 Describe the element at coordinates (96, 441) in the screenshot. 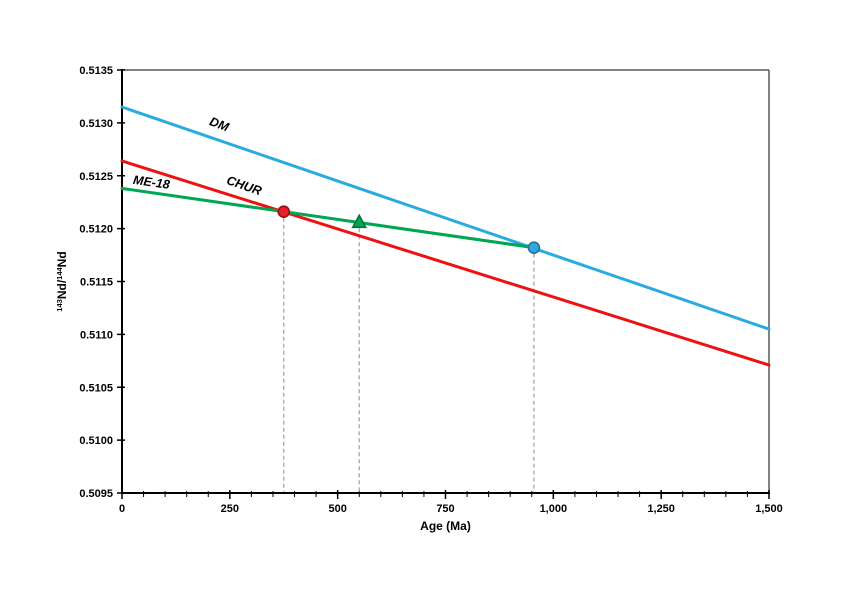

I see `y-tick-label: 0.5100` at that location.